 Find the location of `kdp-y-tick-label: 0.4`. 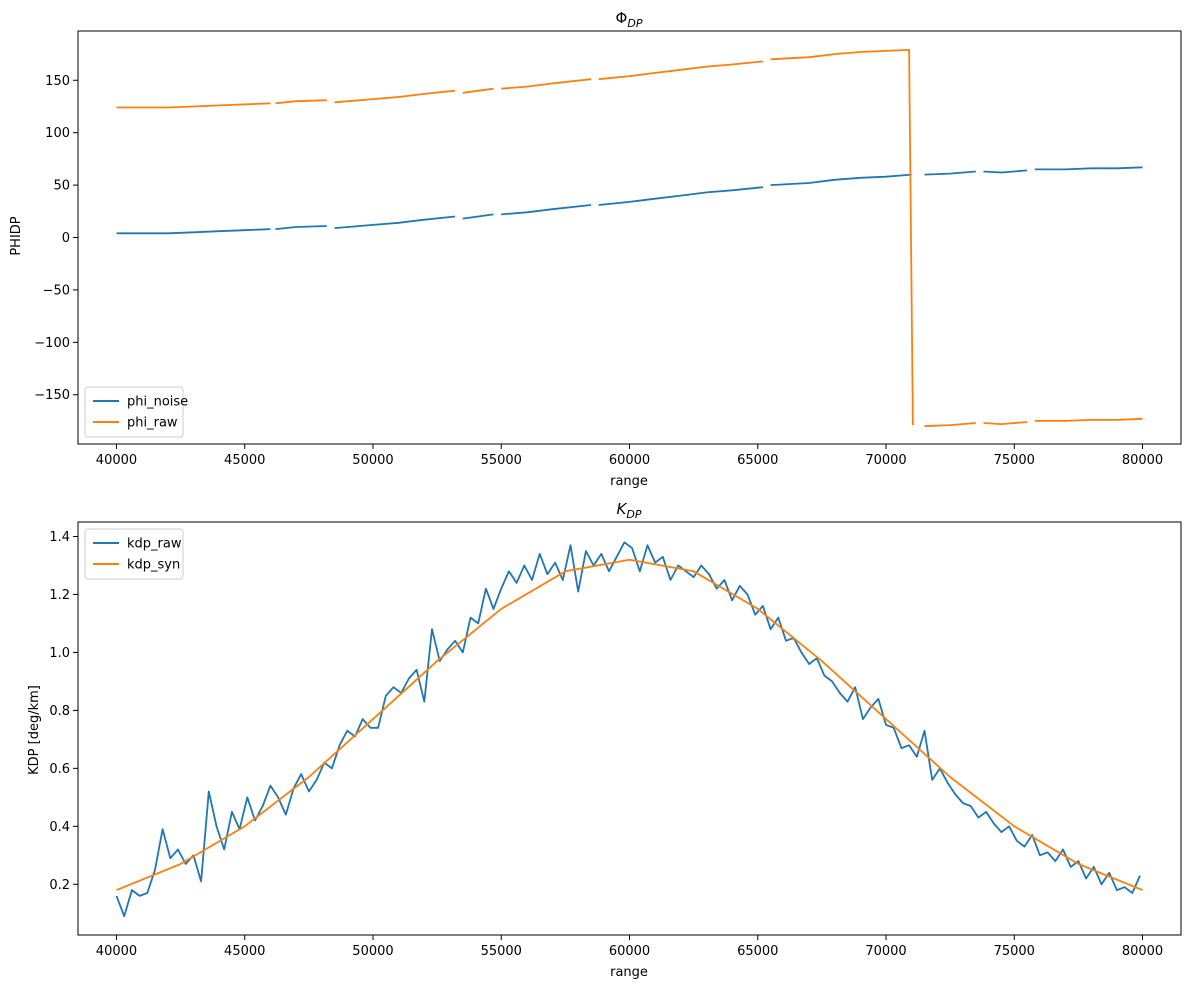

kdp-y-tick-label: 0.4 is located at coordinates (59, 827).